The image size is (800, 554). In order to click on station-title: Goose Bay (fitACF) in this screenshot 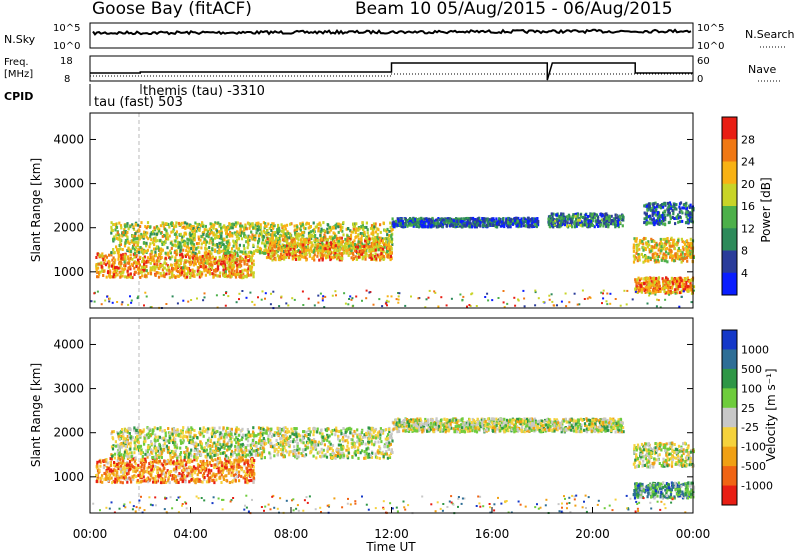, I will do `click(172, 9)`.